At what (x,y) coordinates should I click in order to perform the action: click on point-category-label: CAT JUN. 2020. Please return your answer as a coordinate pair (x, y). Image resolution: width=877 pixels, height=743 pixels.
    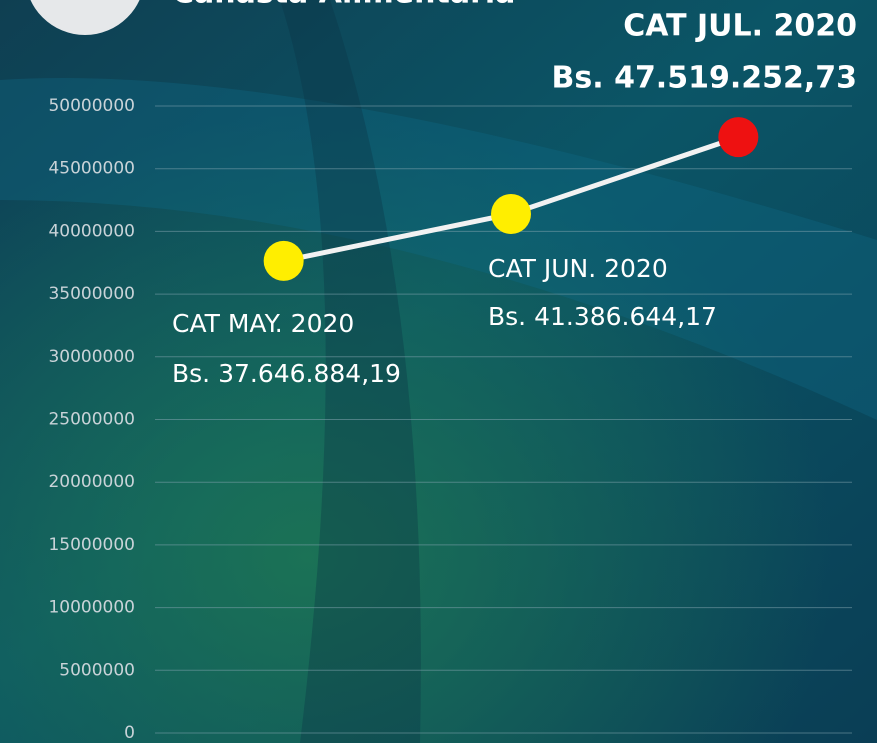
    Looking at the image, I should click on (578, 268).